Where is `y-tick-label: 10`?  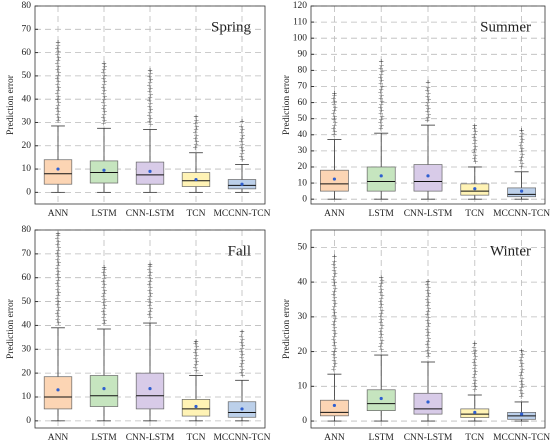
y-tick-label: 10 is located at coordinates (303, 387).